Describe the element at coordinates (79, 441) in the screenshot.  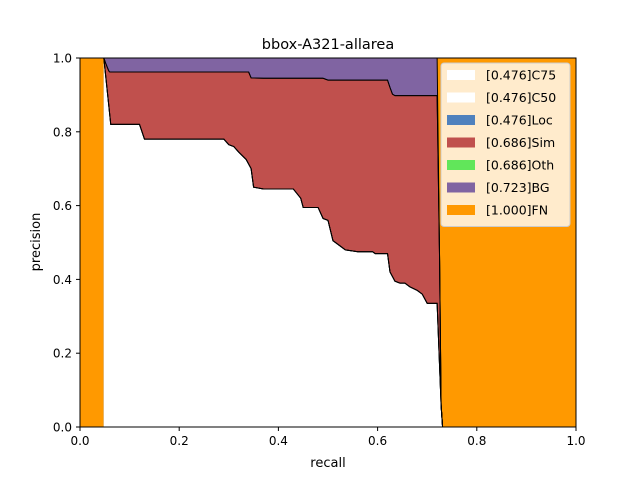
I see `x-tick-label: 0.0` at that location.